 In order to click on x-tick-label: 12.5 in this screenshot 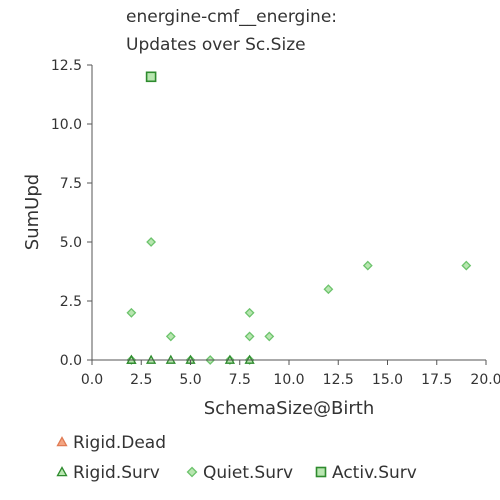, I will do `click(338, 380)`.